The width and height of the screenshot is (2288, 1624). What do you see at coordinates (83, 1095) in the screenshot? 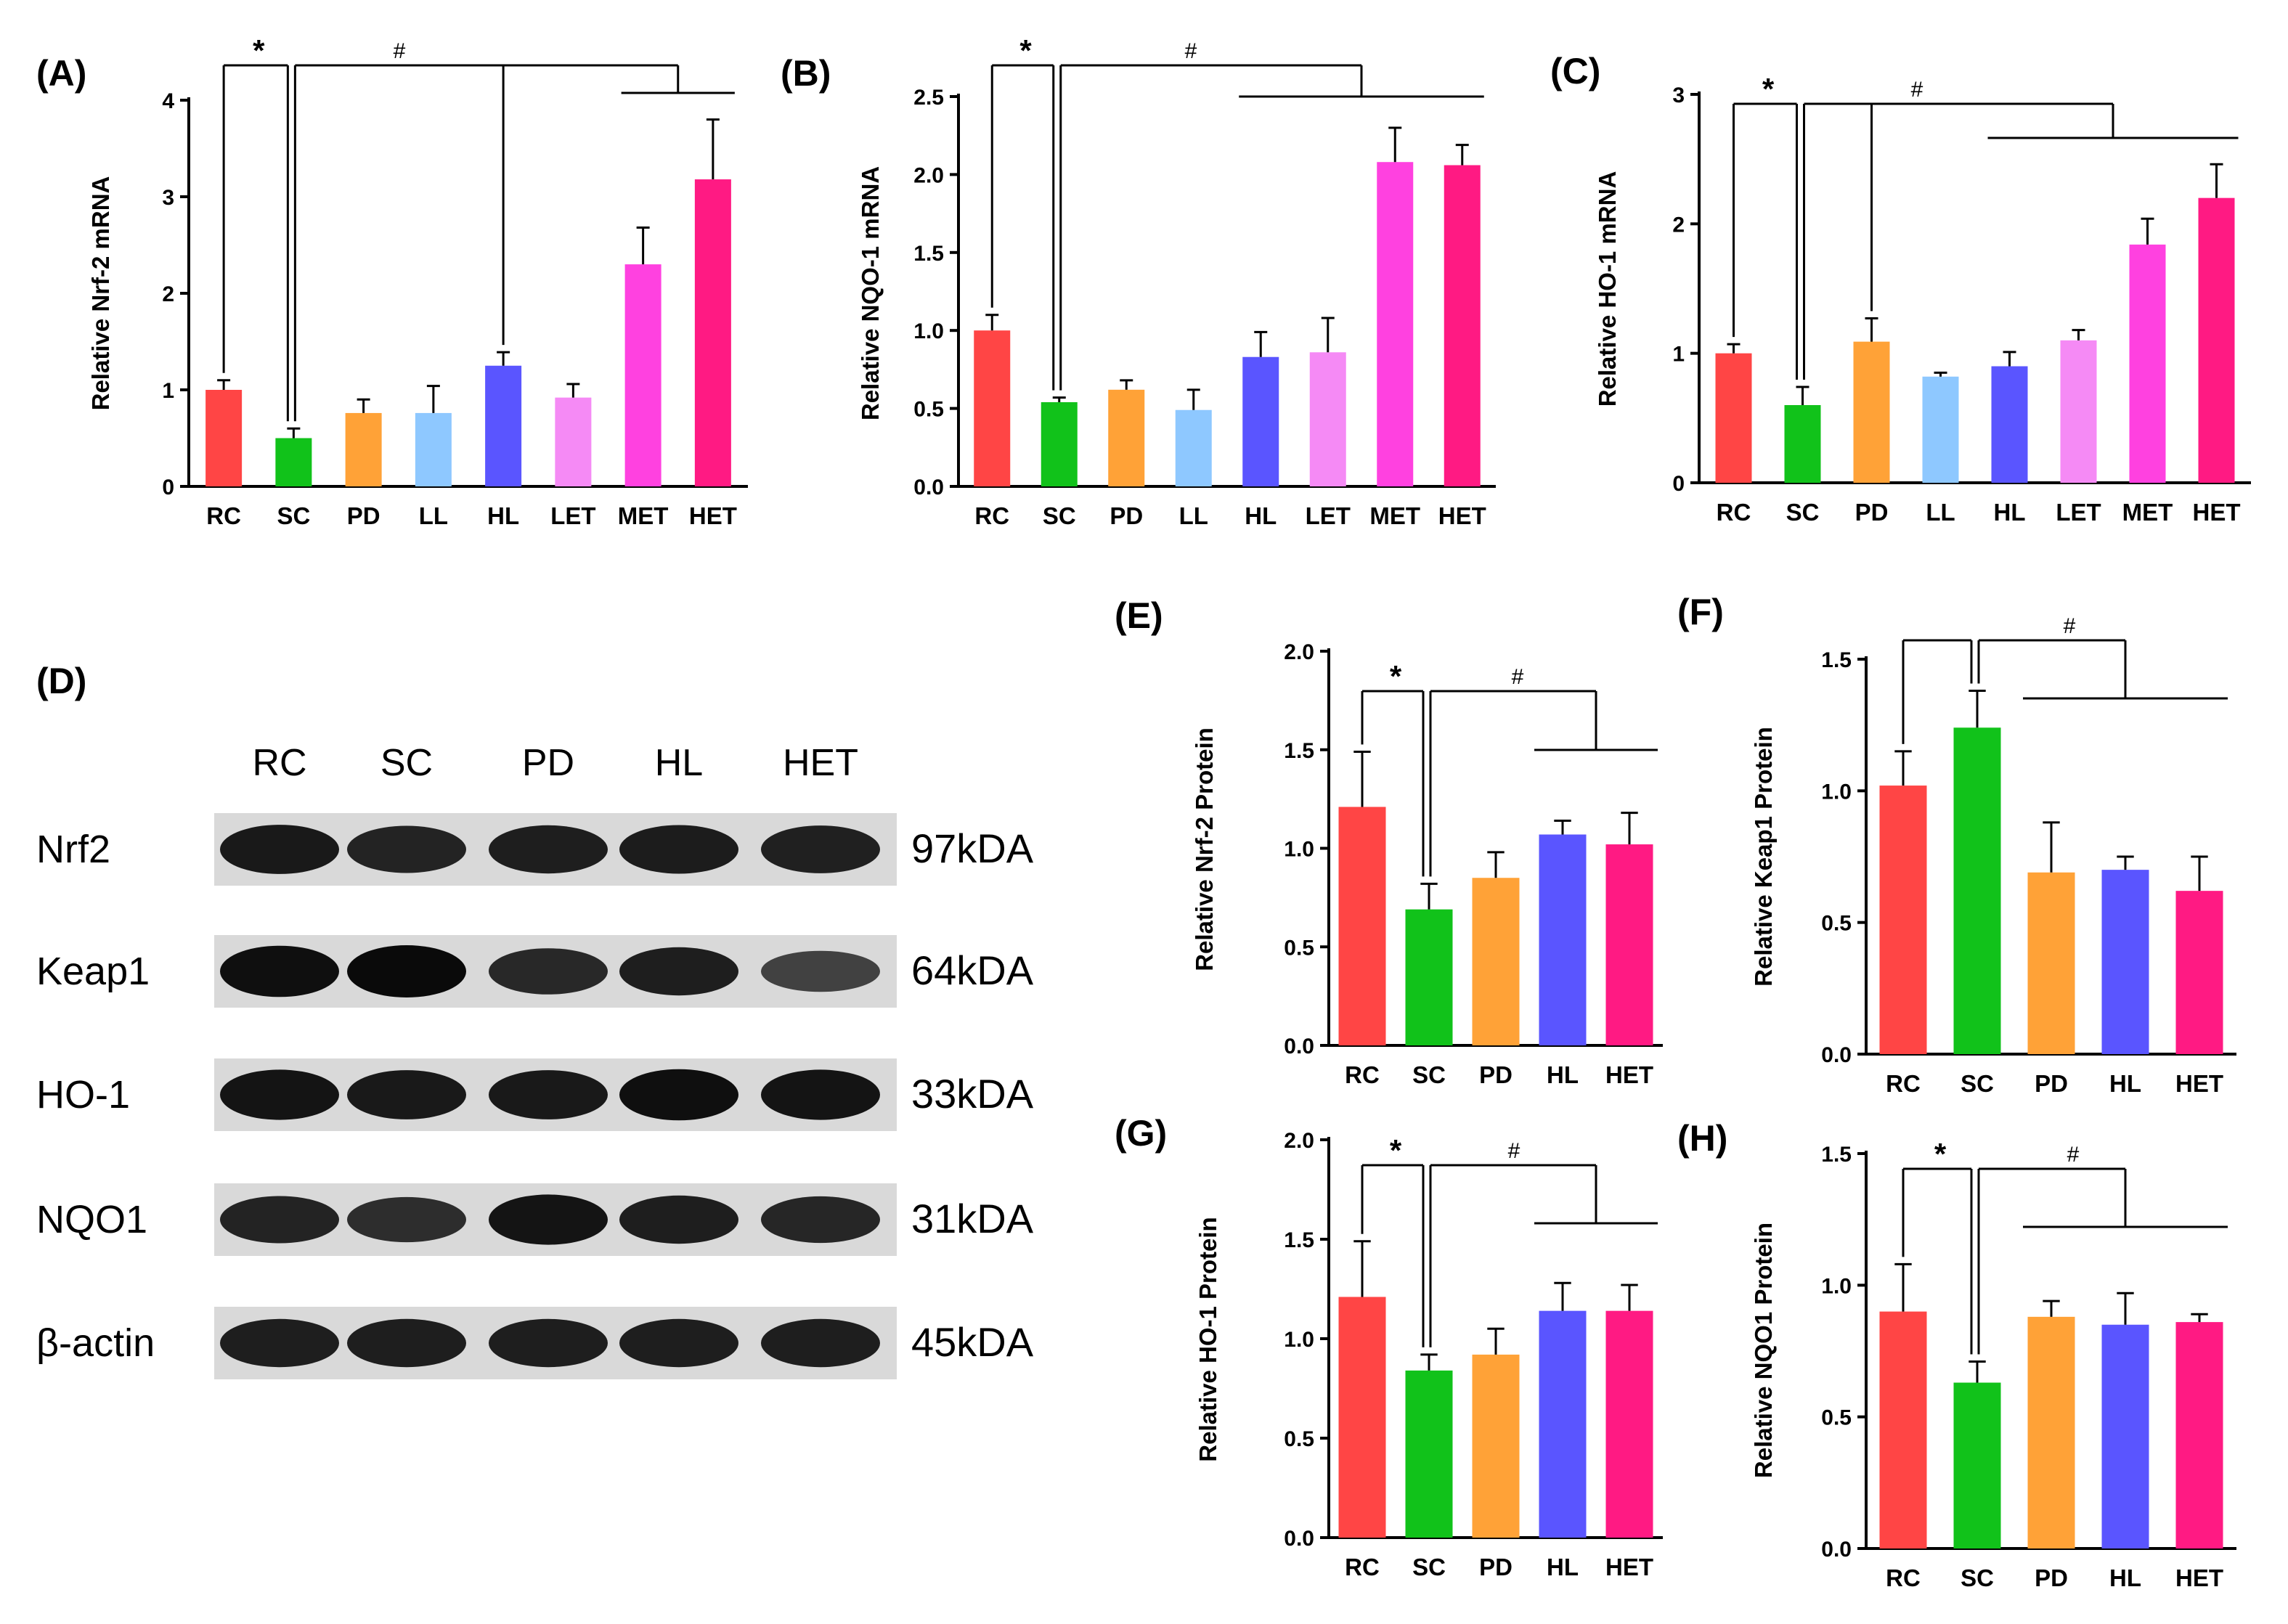
I see `protein-label: HO-1` at bounding box center [83, 1095].